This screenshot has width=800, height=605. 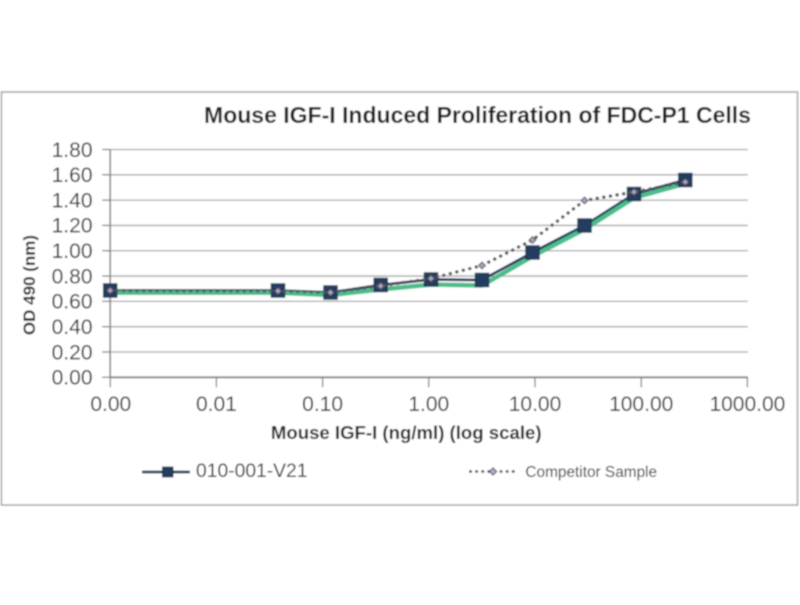 What do you see at coordinates (29, 285) in the screenshot?
I see `svg-text: OD 490 (nm)` at bounding box center [29, 285].